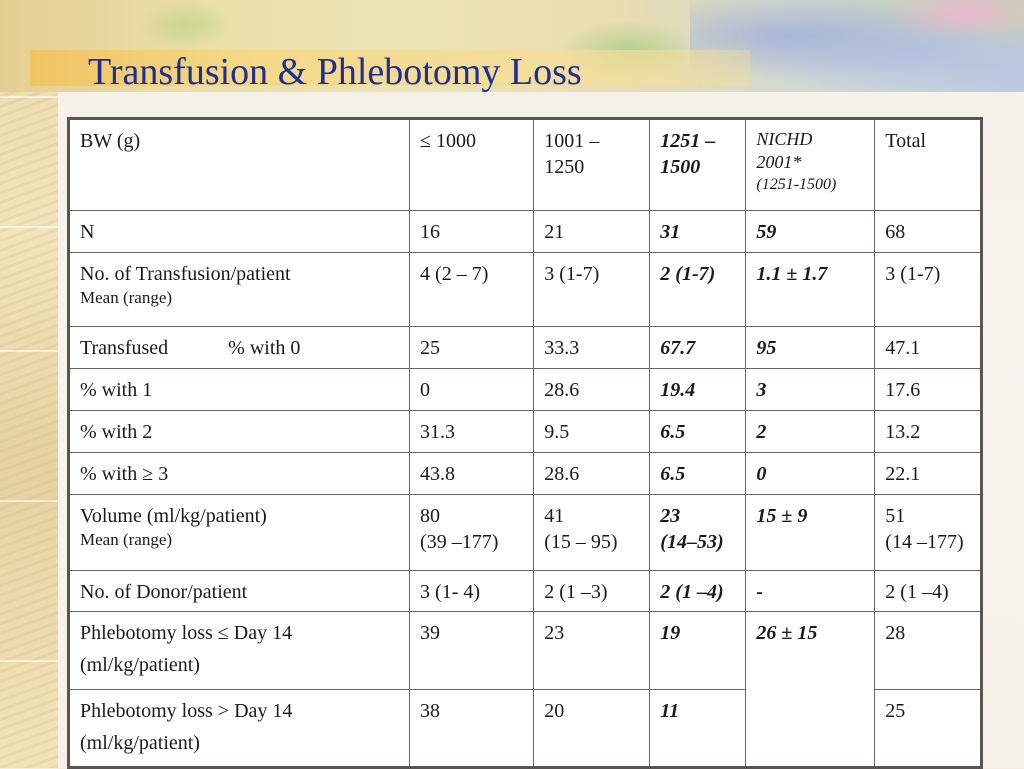 The height and width of the screenshot is (769, 1024). Describe the element at coordinates (924, 542) in the screenshot. I see `cell-range: (14 –177)` at that location.